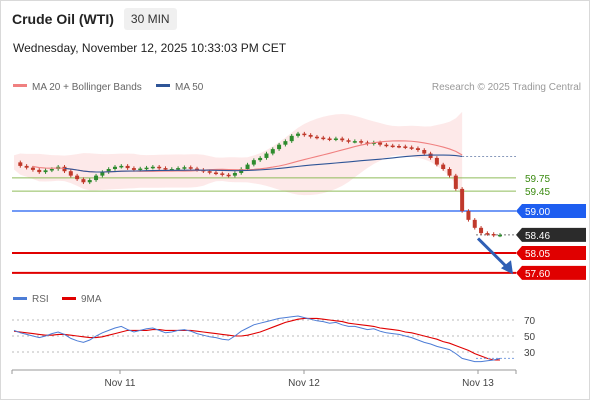 The image size is (590, 400). Describe the element at coordinates (537, 192) in the screenshot. I see `level-59-45-label: 59.45` at that location.